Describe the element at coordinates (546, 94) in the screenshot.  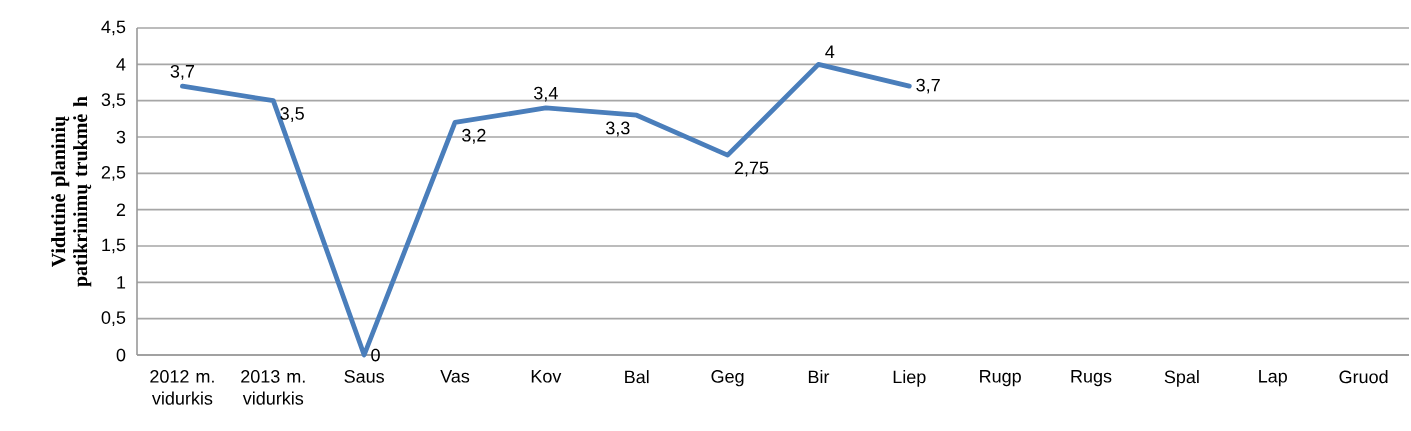
I see `data-label: 3,4` at that location.